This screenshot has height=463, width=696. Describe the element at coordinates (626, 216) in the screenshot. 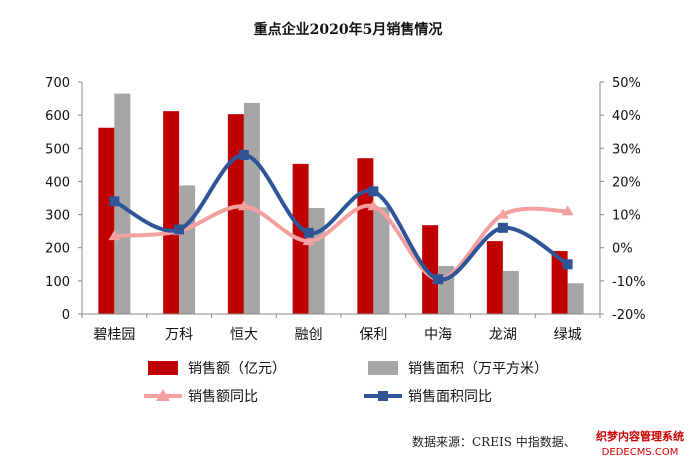

I see `right-tick-label: 10%` at that location.